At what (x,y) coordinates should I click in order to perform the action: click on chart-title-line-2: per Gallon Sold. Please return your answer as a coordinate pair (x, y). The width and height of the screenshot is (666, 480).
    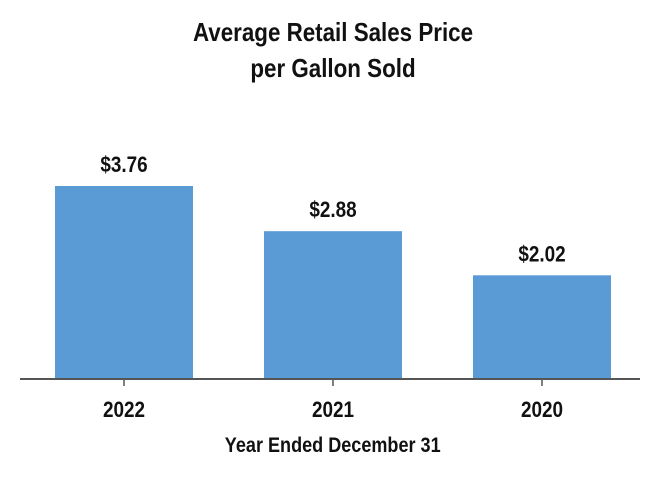
    Looking at the image, I should click on (333, 68).